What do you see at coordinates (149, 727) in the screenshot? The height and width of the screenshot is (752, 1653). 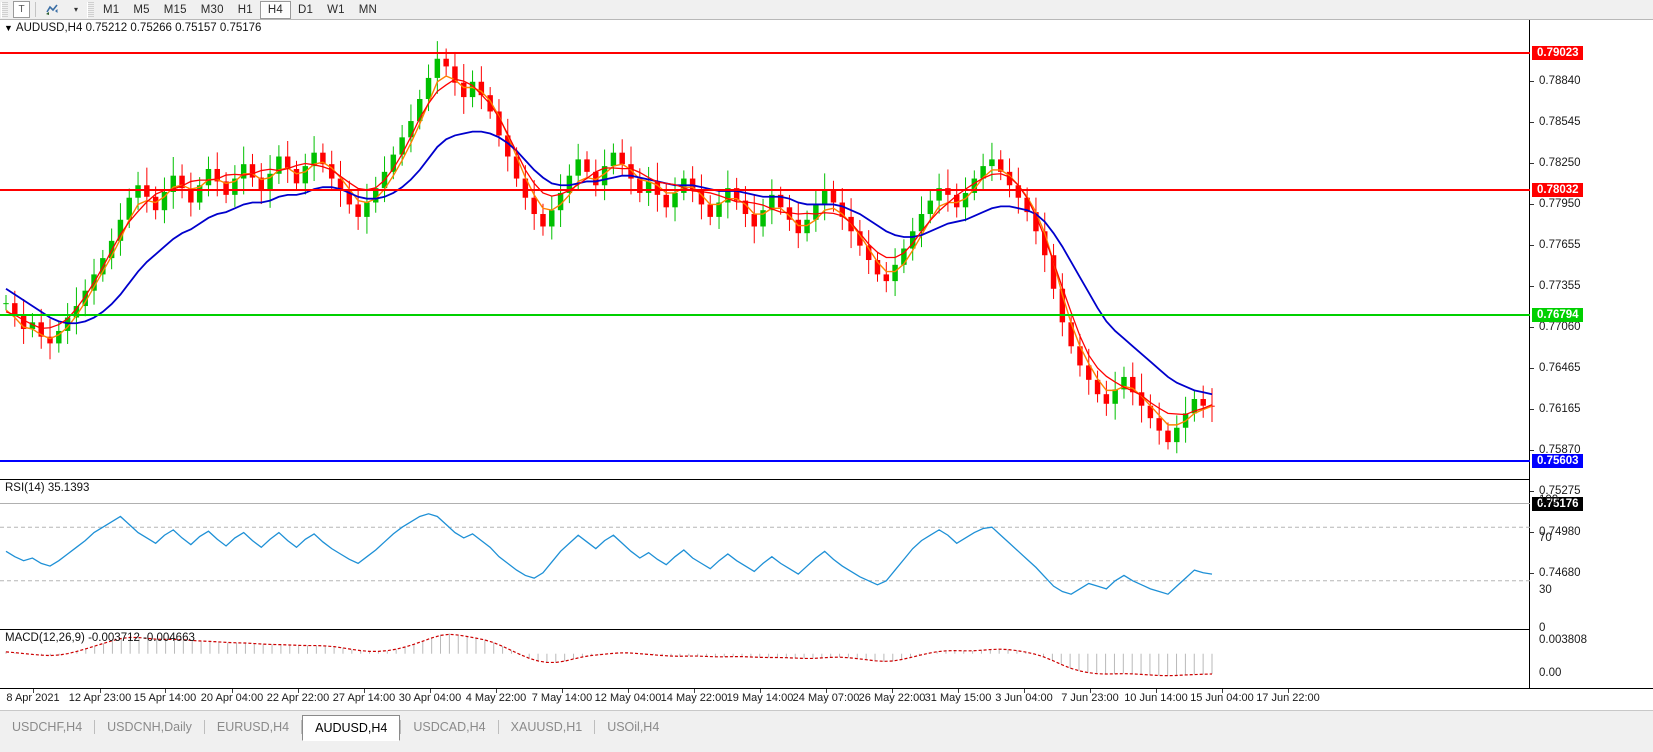 I see `chart-tab-usdcnh-daily: USDCNH,Daily` at bounding box center [149, 727].